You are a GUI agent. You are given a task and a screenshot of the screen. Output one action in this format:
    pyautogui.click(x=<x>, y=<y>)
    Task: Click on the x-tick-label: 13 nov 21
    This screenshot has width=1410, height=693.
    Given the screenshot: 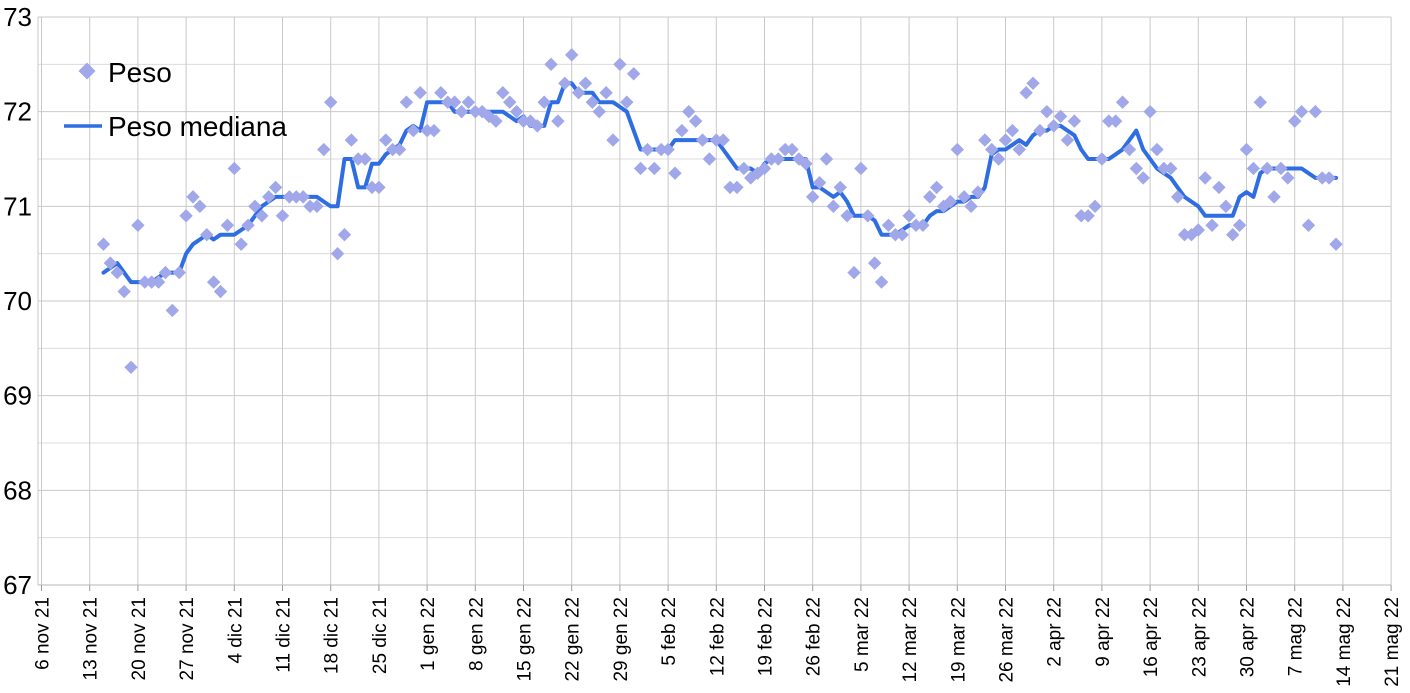 What is the action you would take?
    pyautogui.click(x=91, y=638)
    